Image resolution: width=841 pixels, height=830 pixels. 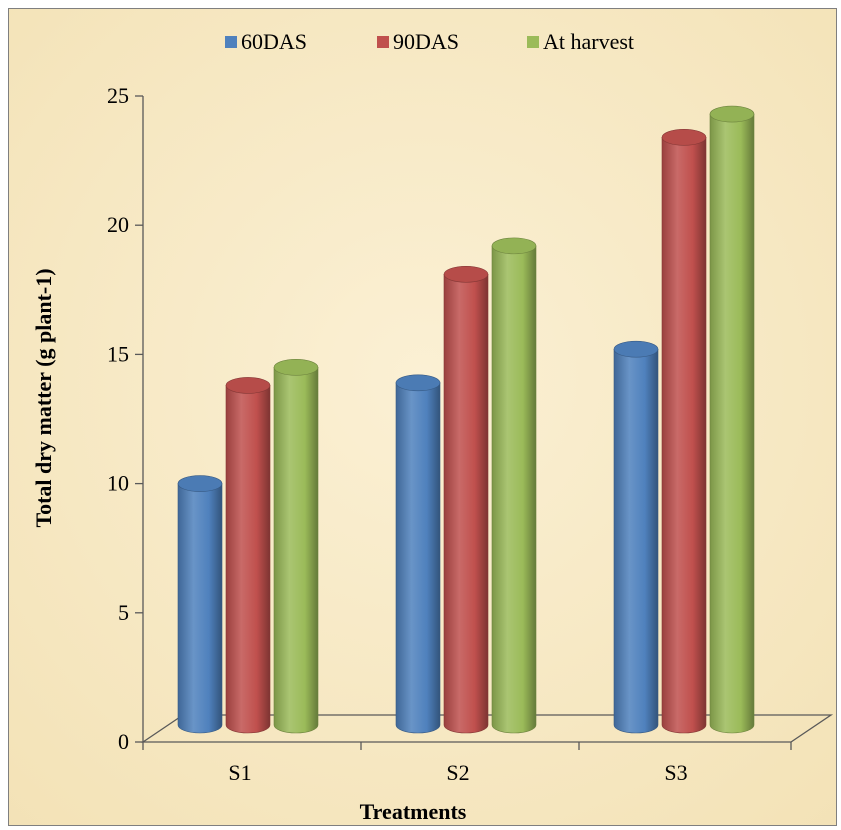 What do you see at coordinates (457, 772) in the screenshot?
I see `x-tick-label: S2` at bounding box center [457, 772].